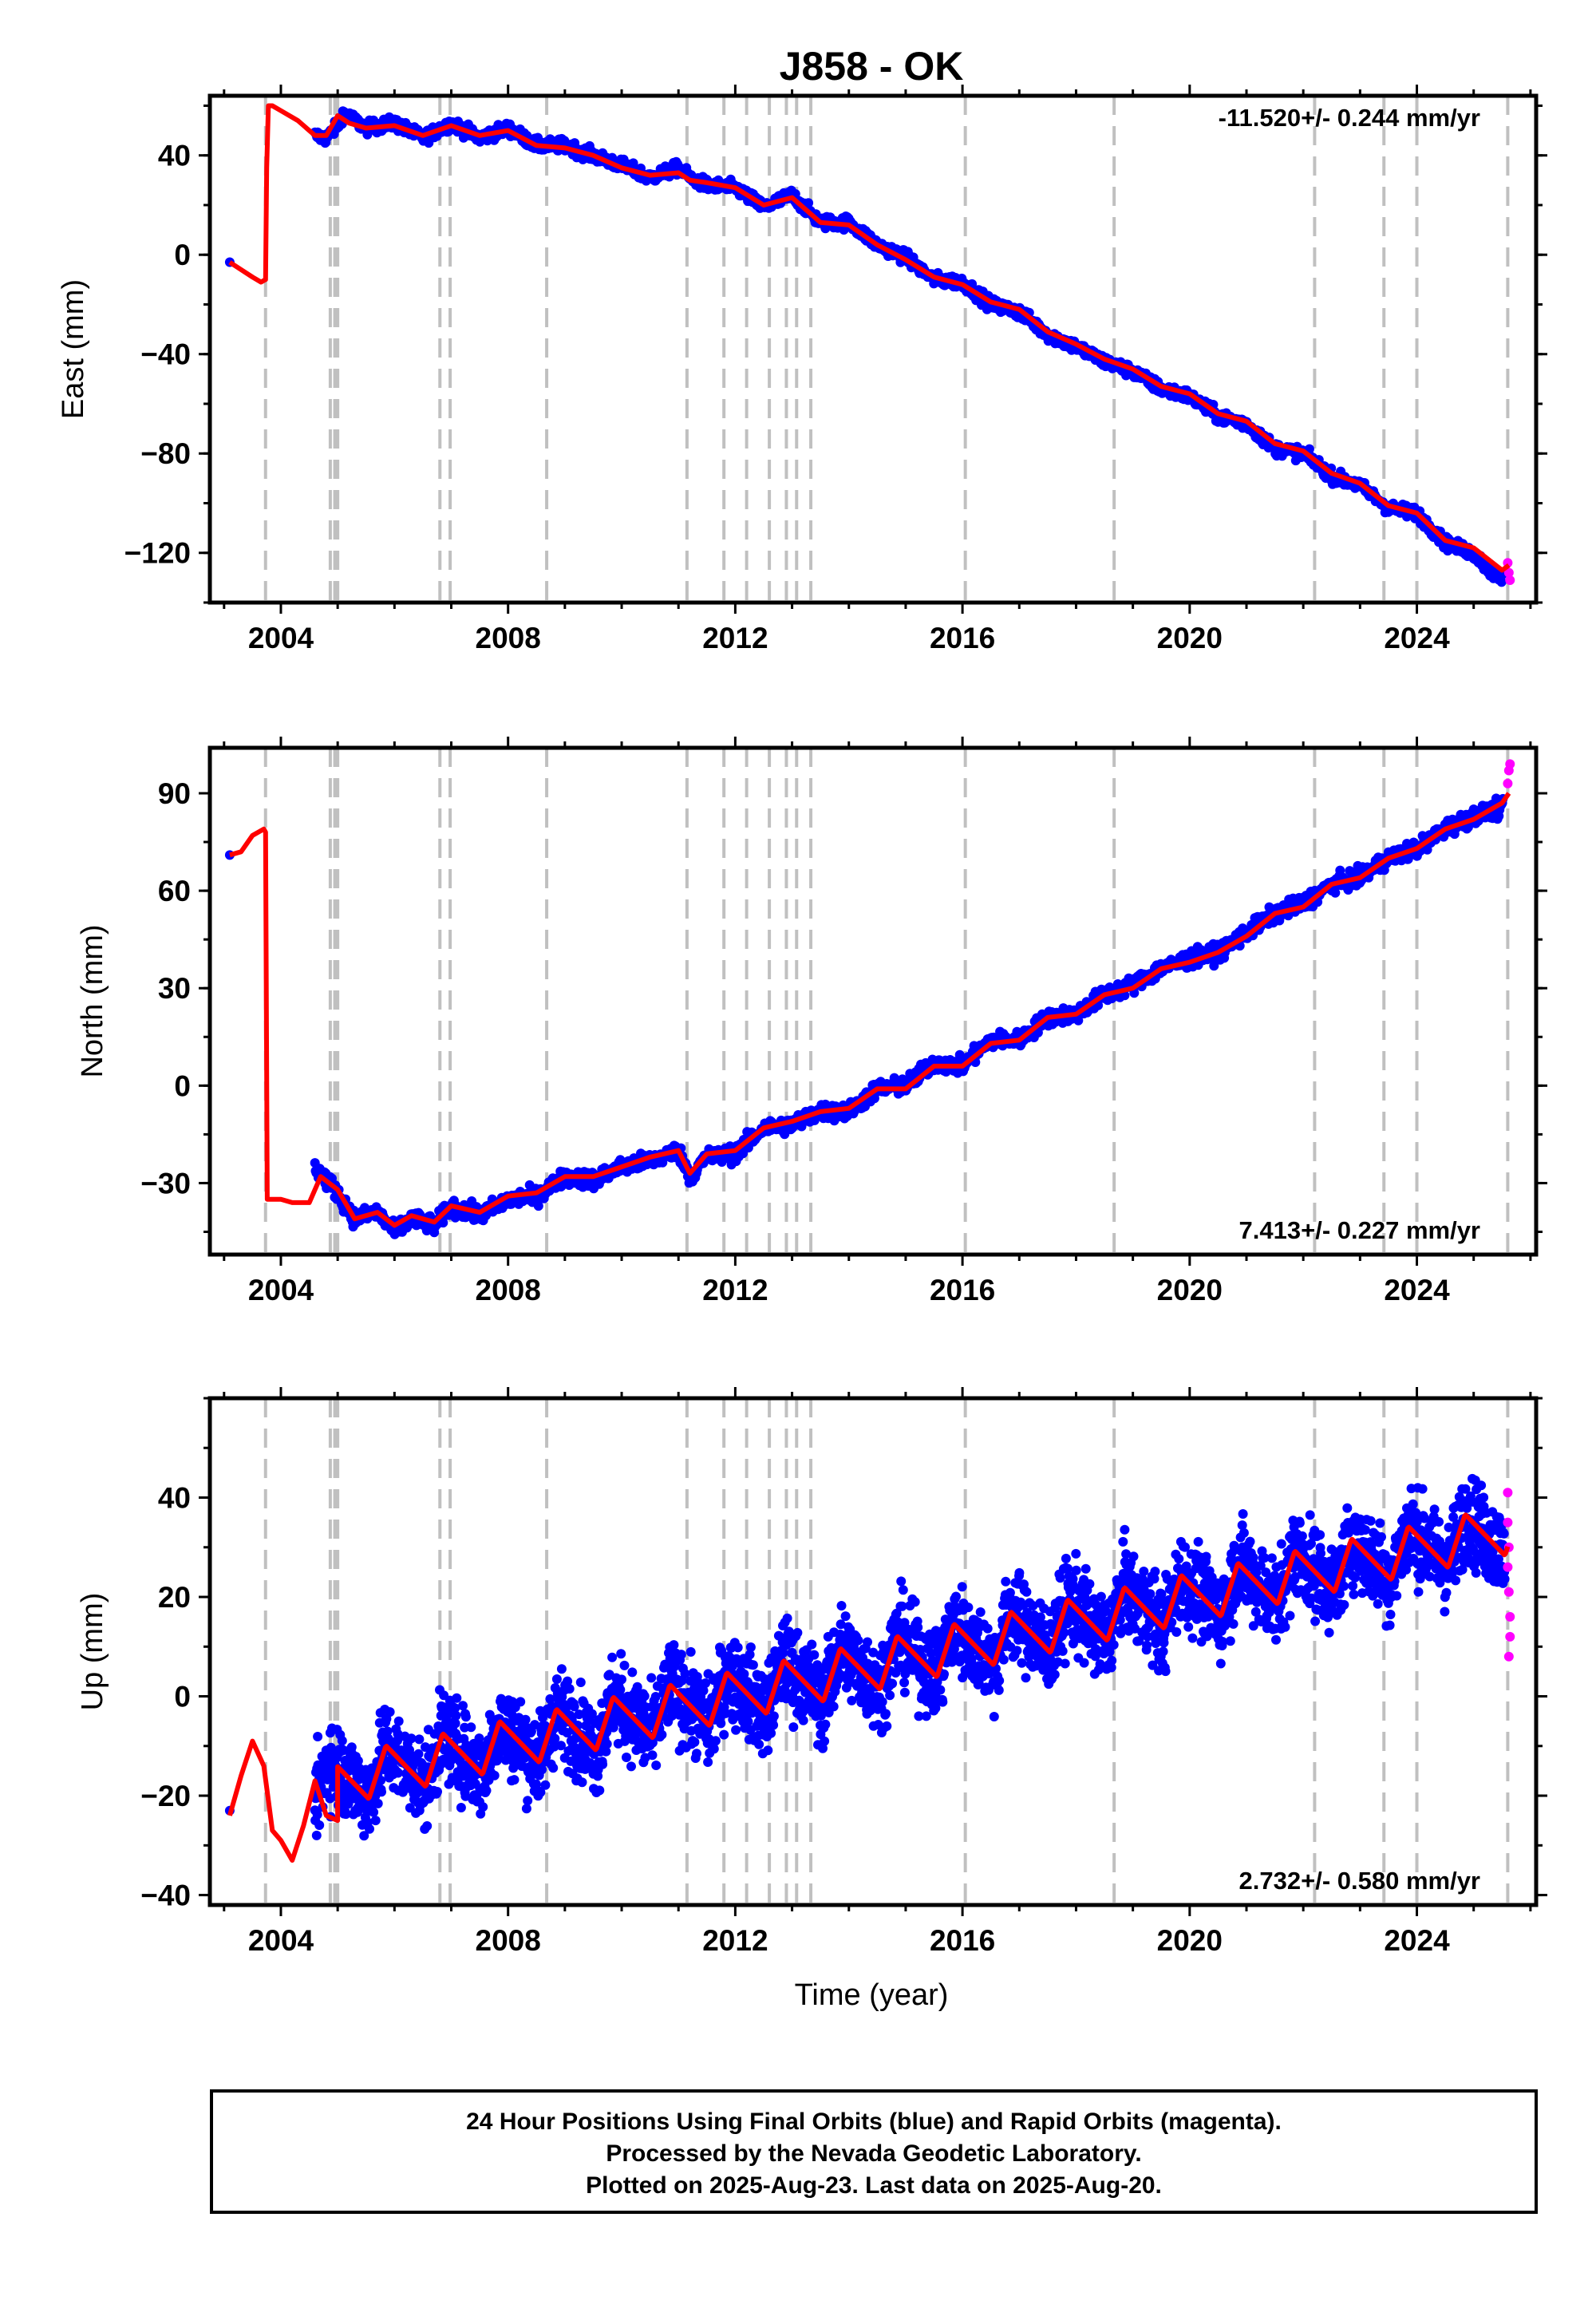  Describe the element at coordinates (165, 354) in the screenshot. I see `y-tick-label: −40` at that location.